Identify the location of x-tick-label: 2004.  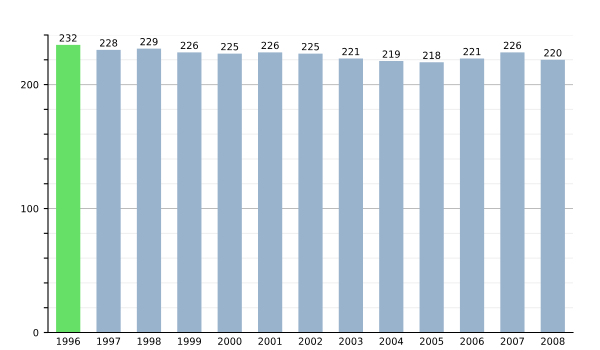
(392, 341).